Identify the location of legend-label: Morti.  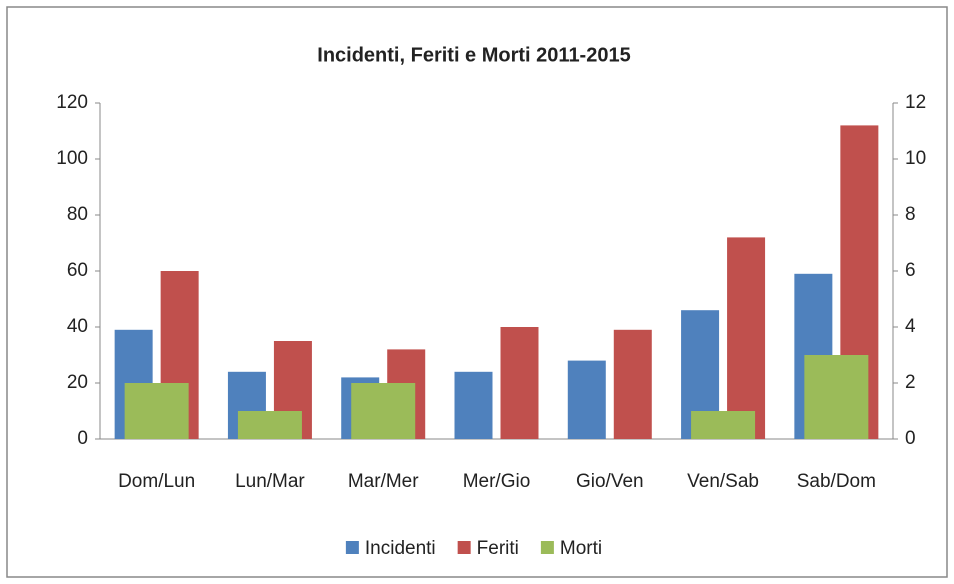
(581, 548).